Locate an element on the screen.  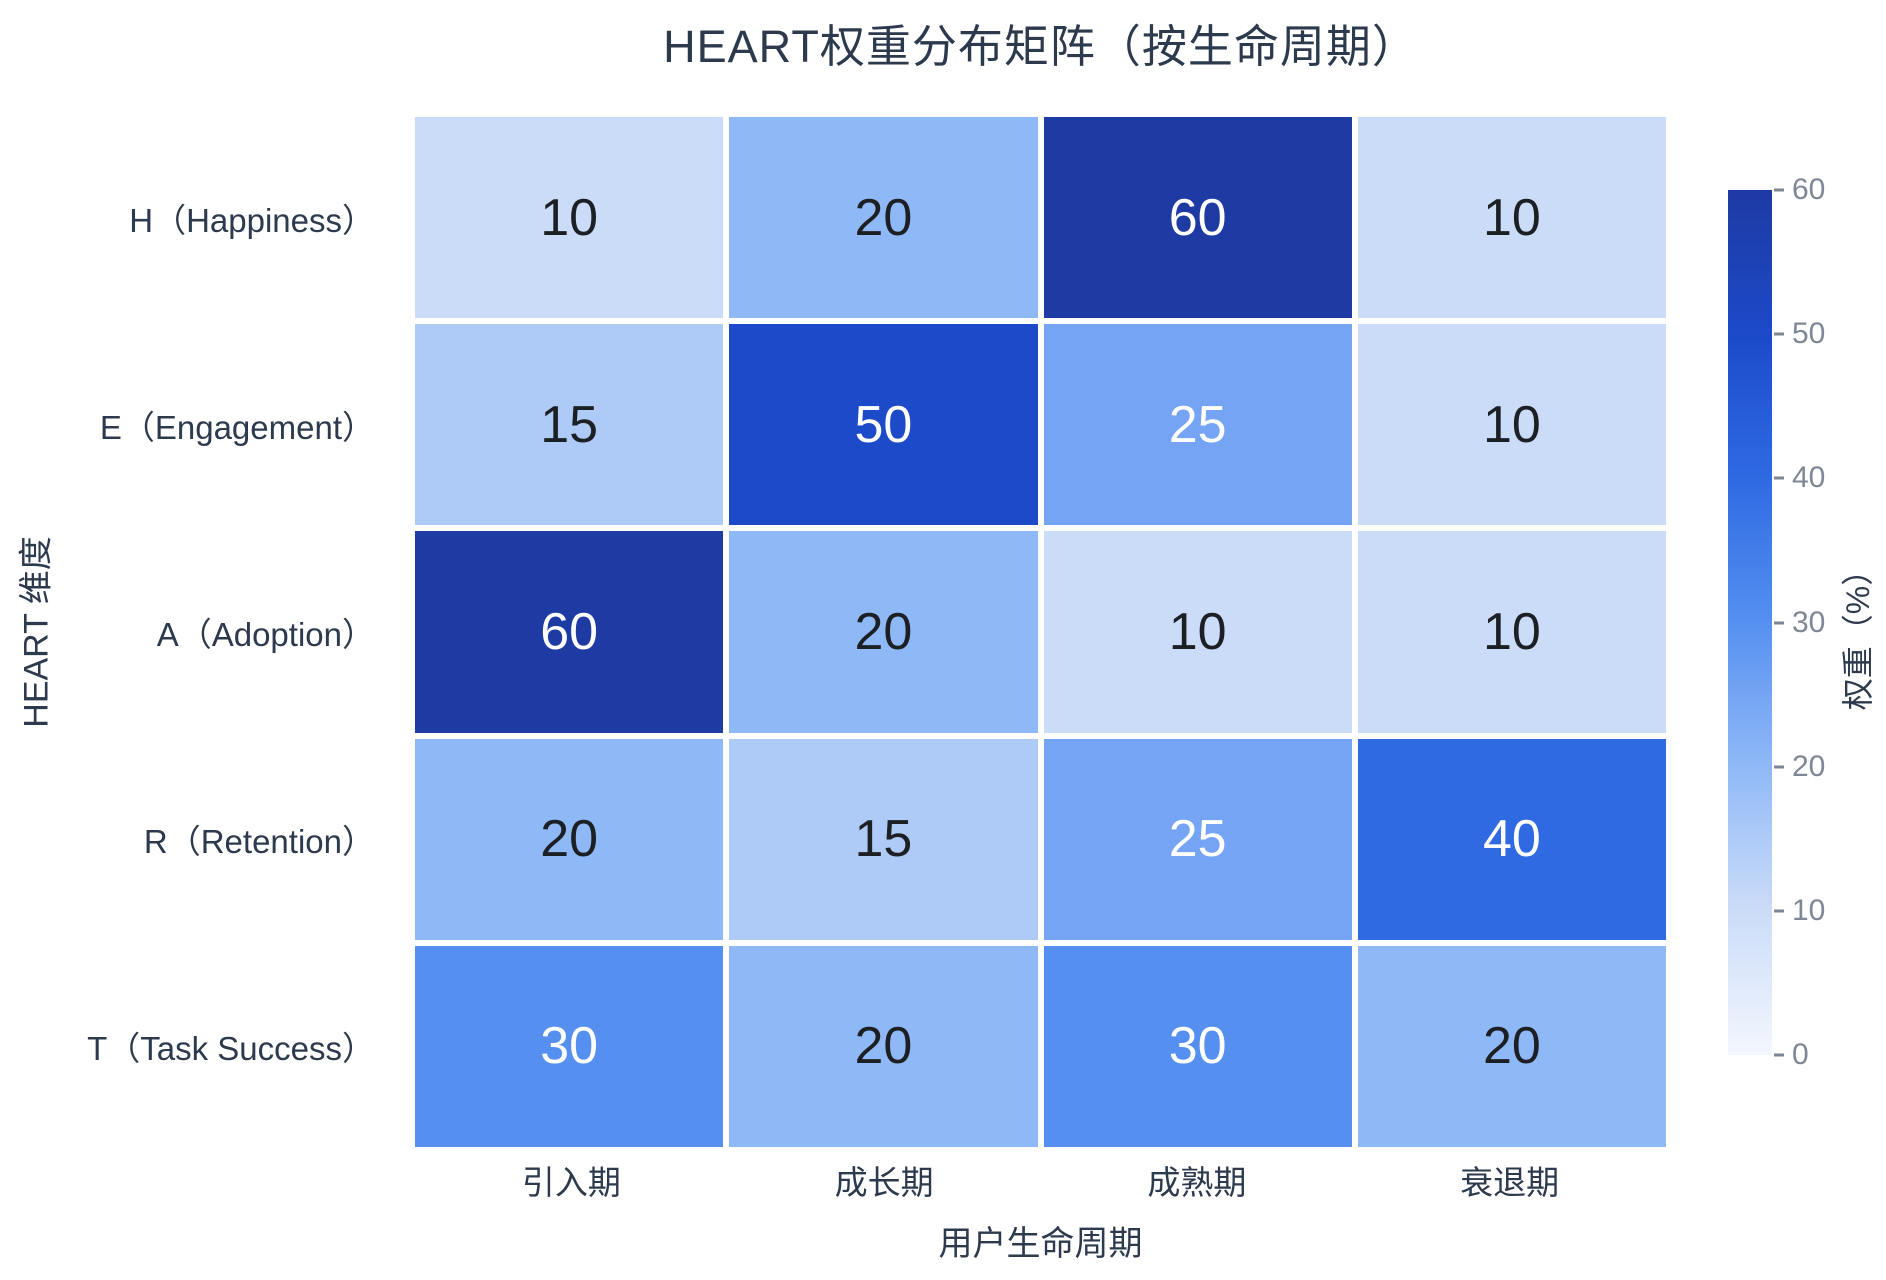
heatmap-cell-r4-c1: 20 is located at coordinates (883, 1046).